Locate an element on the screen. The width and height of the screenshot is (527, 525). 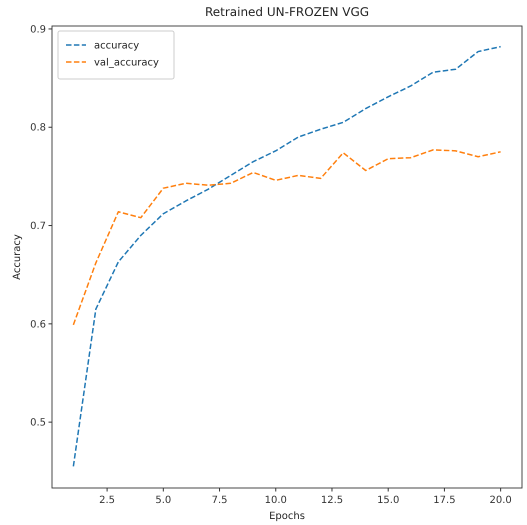
x-tick-label: 20.0 is located at coordinates (501, 500).